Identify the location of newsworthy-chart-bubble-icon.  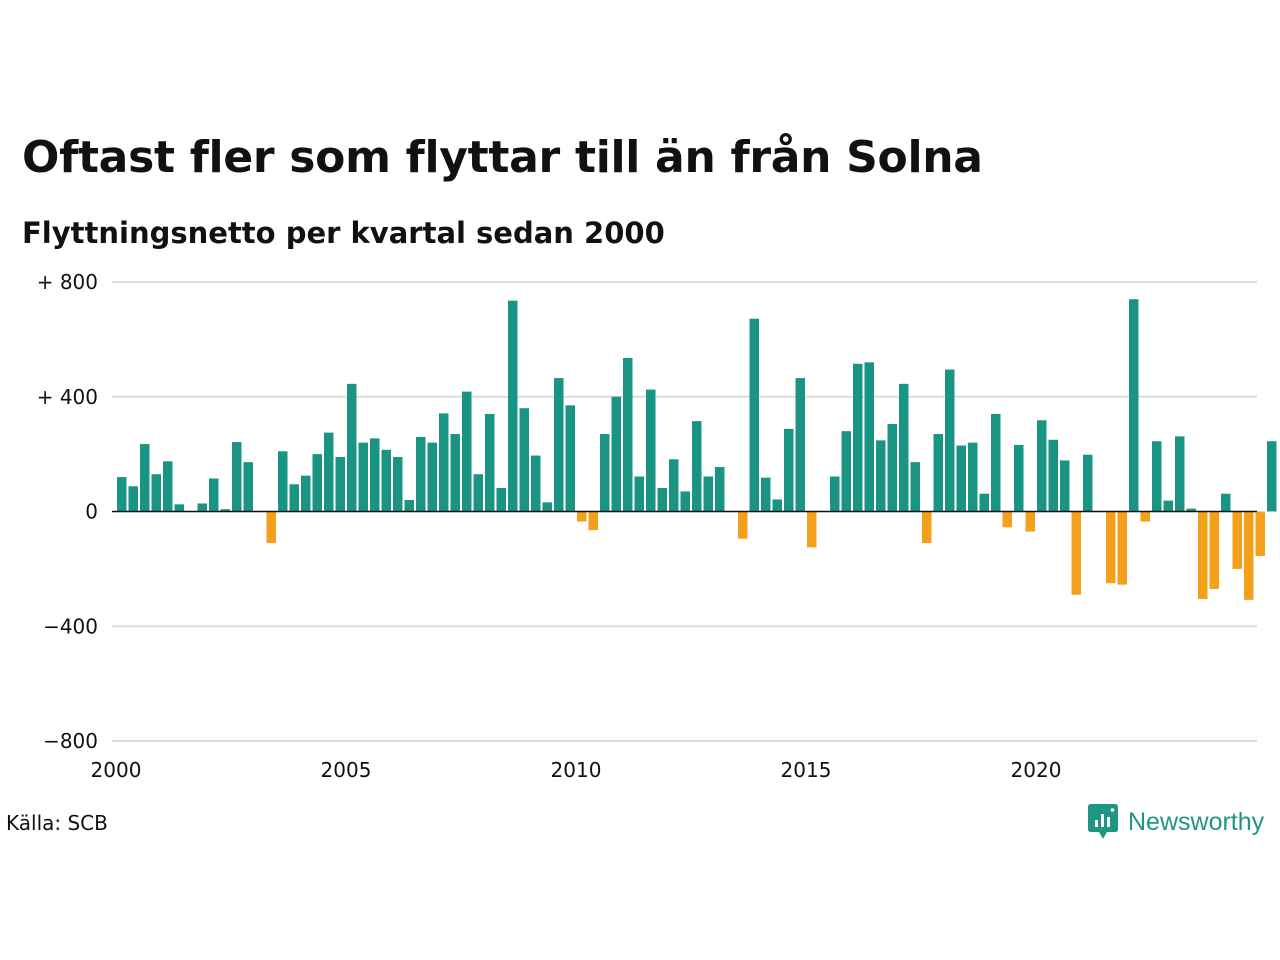
(1103, 821).